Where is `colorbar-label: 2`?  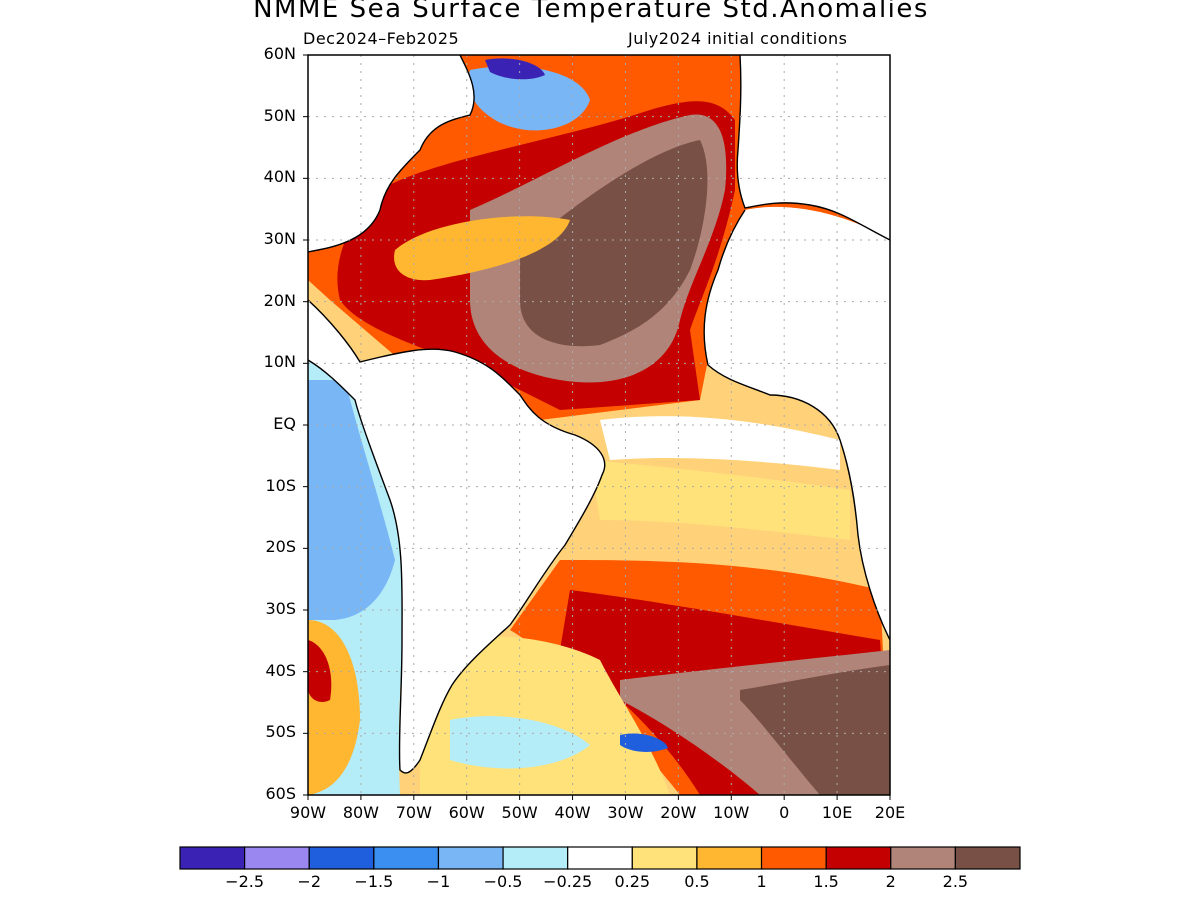 colorbar-label: 2 is located at coordinates (890, 881).